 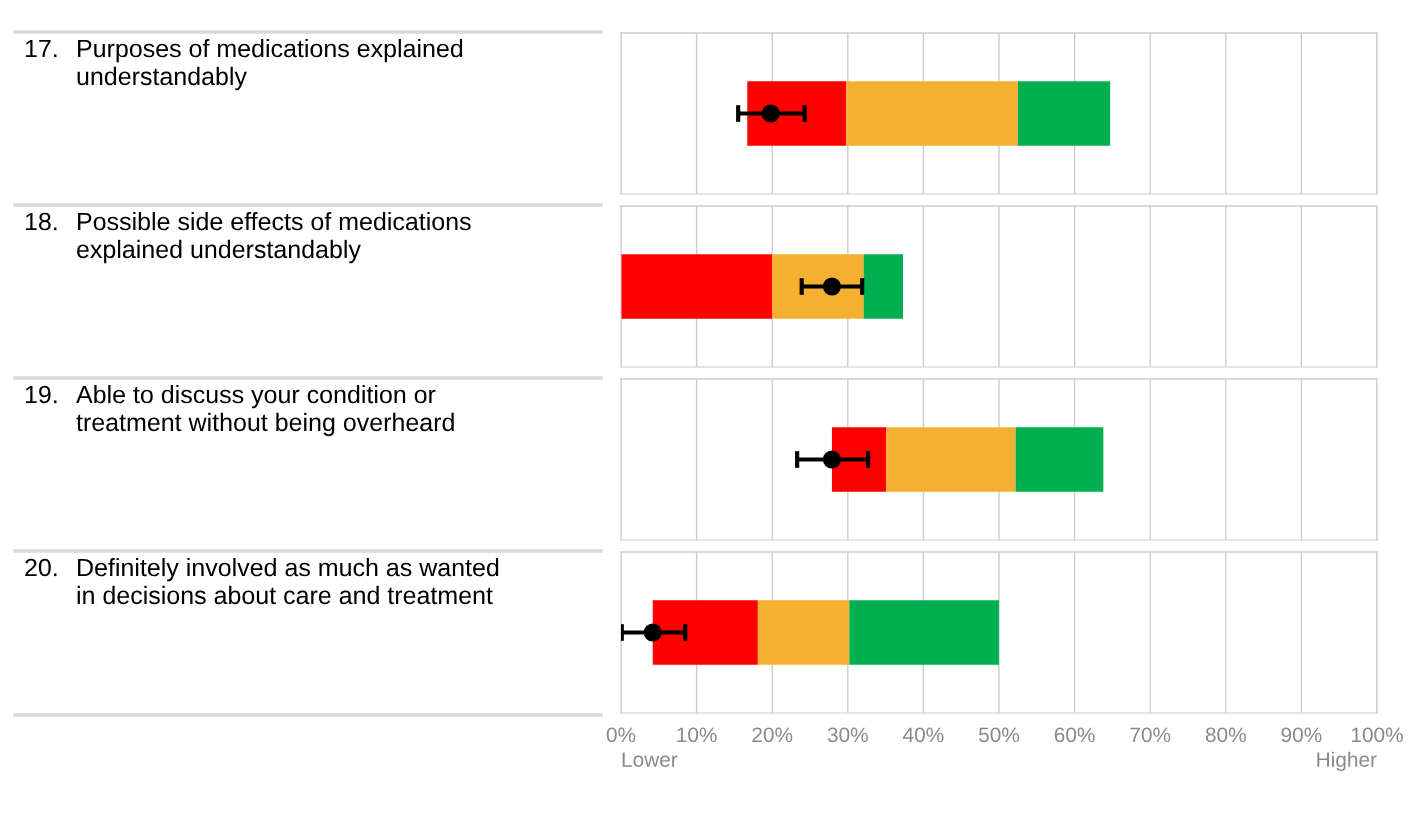 I want to click on x-tick-label: 100%, so click(x=1377, y=735).